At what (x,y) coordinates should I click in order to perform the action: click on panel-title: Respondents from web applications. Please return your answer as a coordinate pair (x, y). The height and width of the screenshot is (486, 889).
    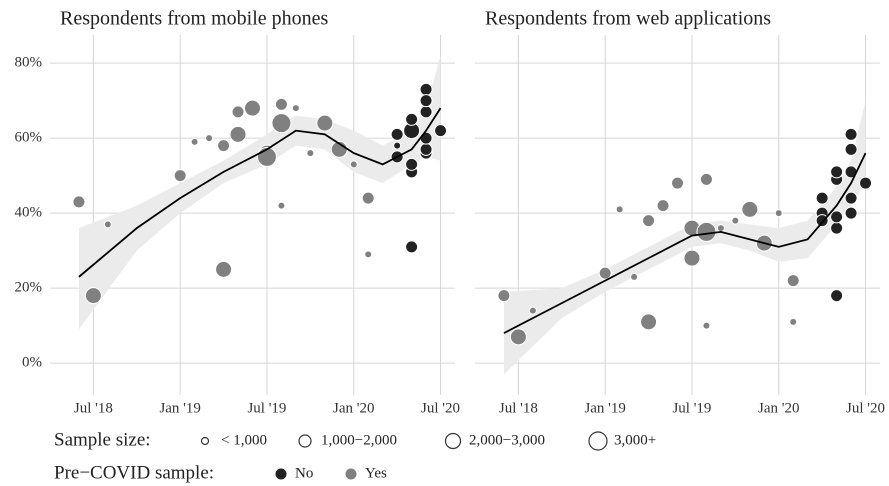
    Looking at the image, I should click on (628, 19).